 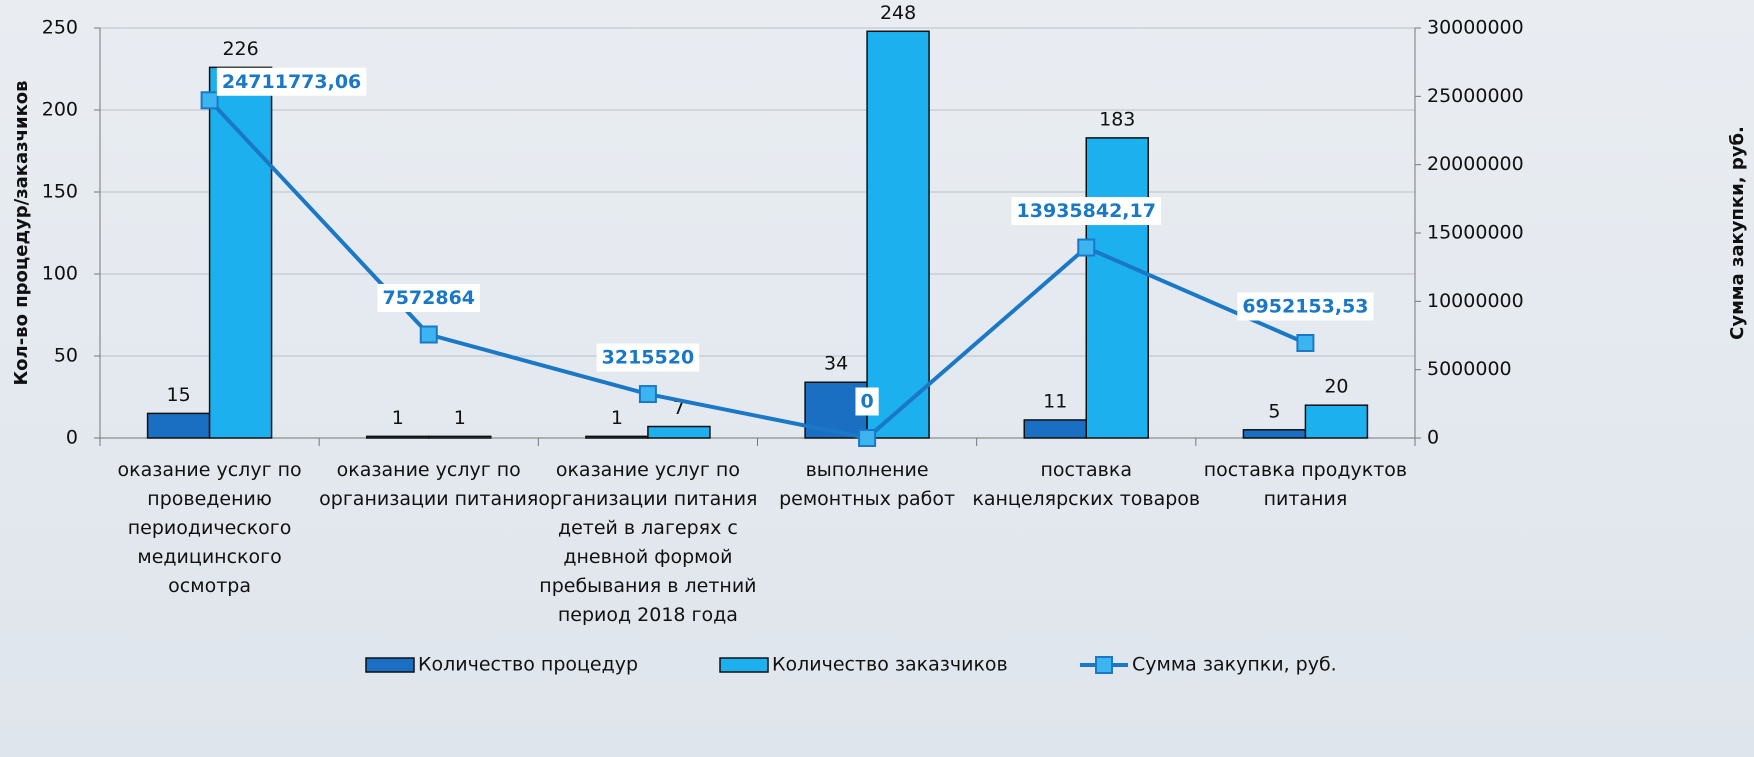 I want to click on x-tick-label: выполнение ремонтных работ, so click(x=867, y=484).